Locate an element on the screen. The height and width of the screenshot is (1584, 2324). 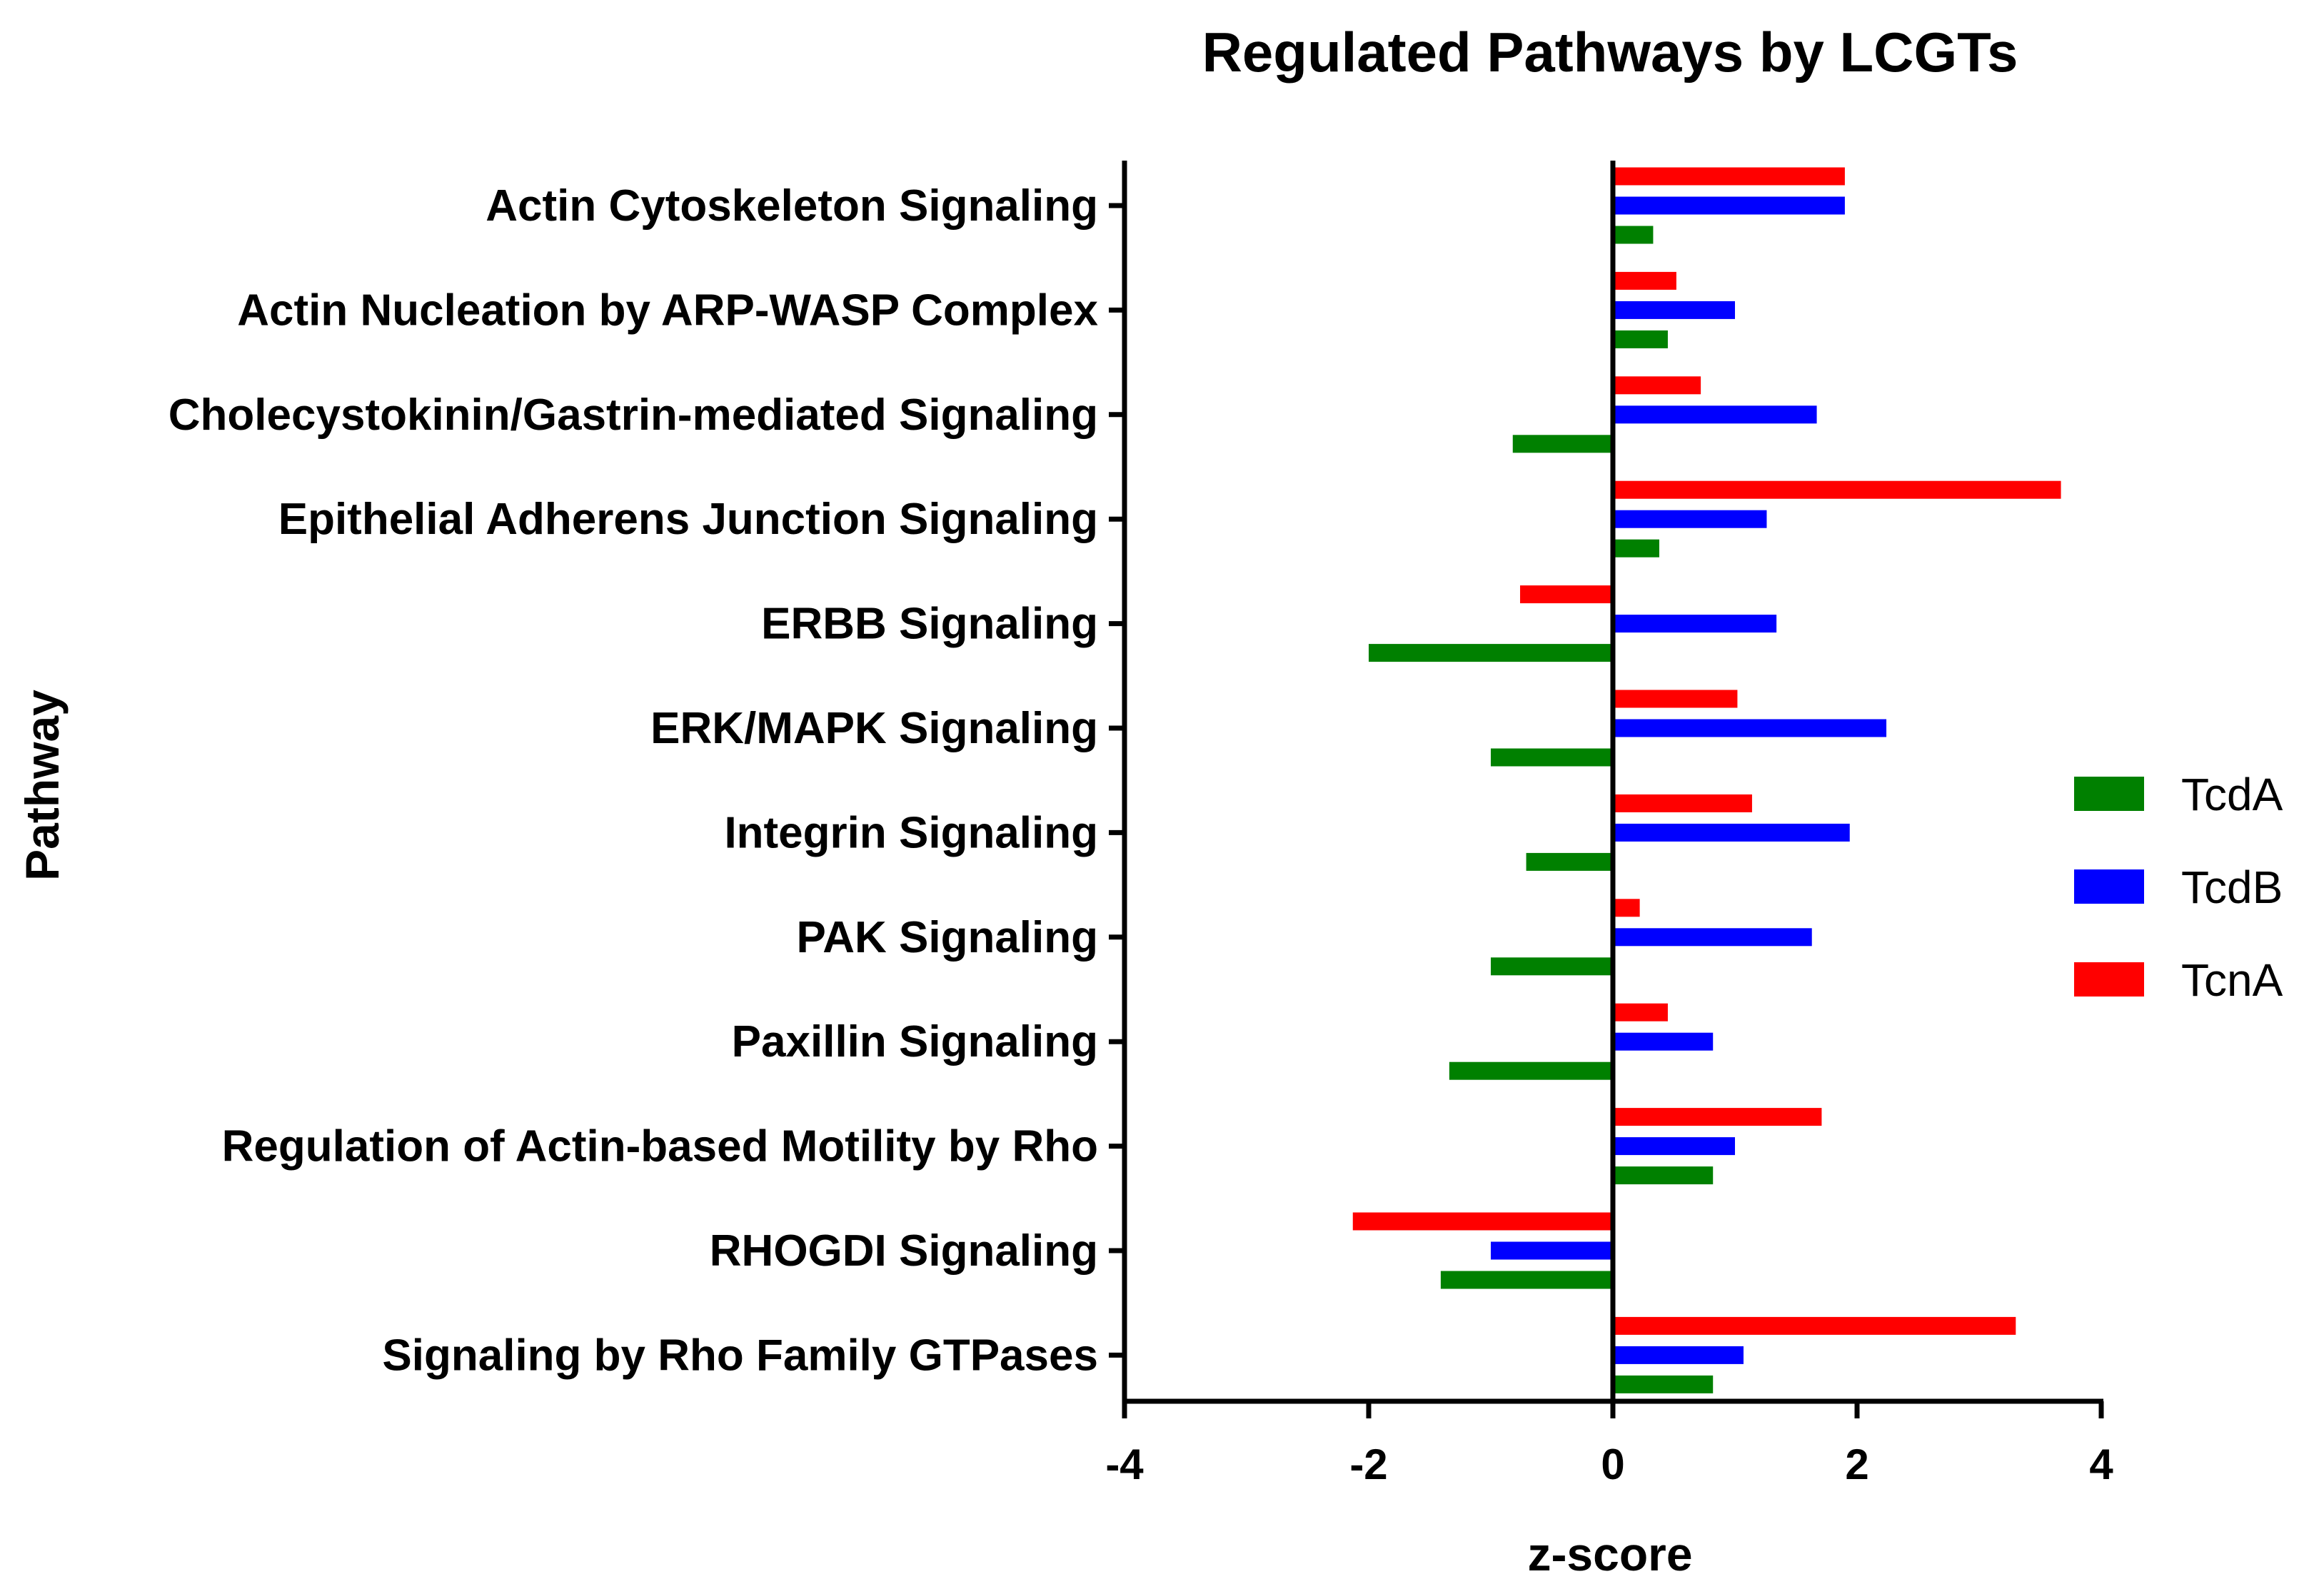
bar-tcna-paxillin-signaling is located at coordinates (1641, 1012).